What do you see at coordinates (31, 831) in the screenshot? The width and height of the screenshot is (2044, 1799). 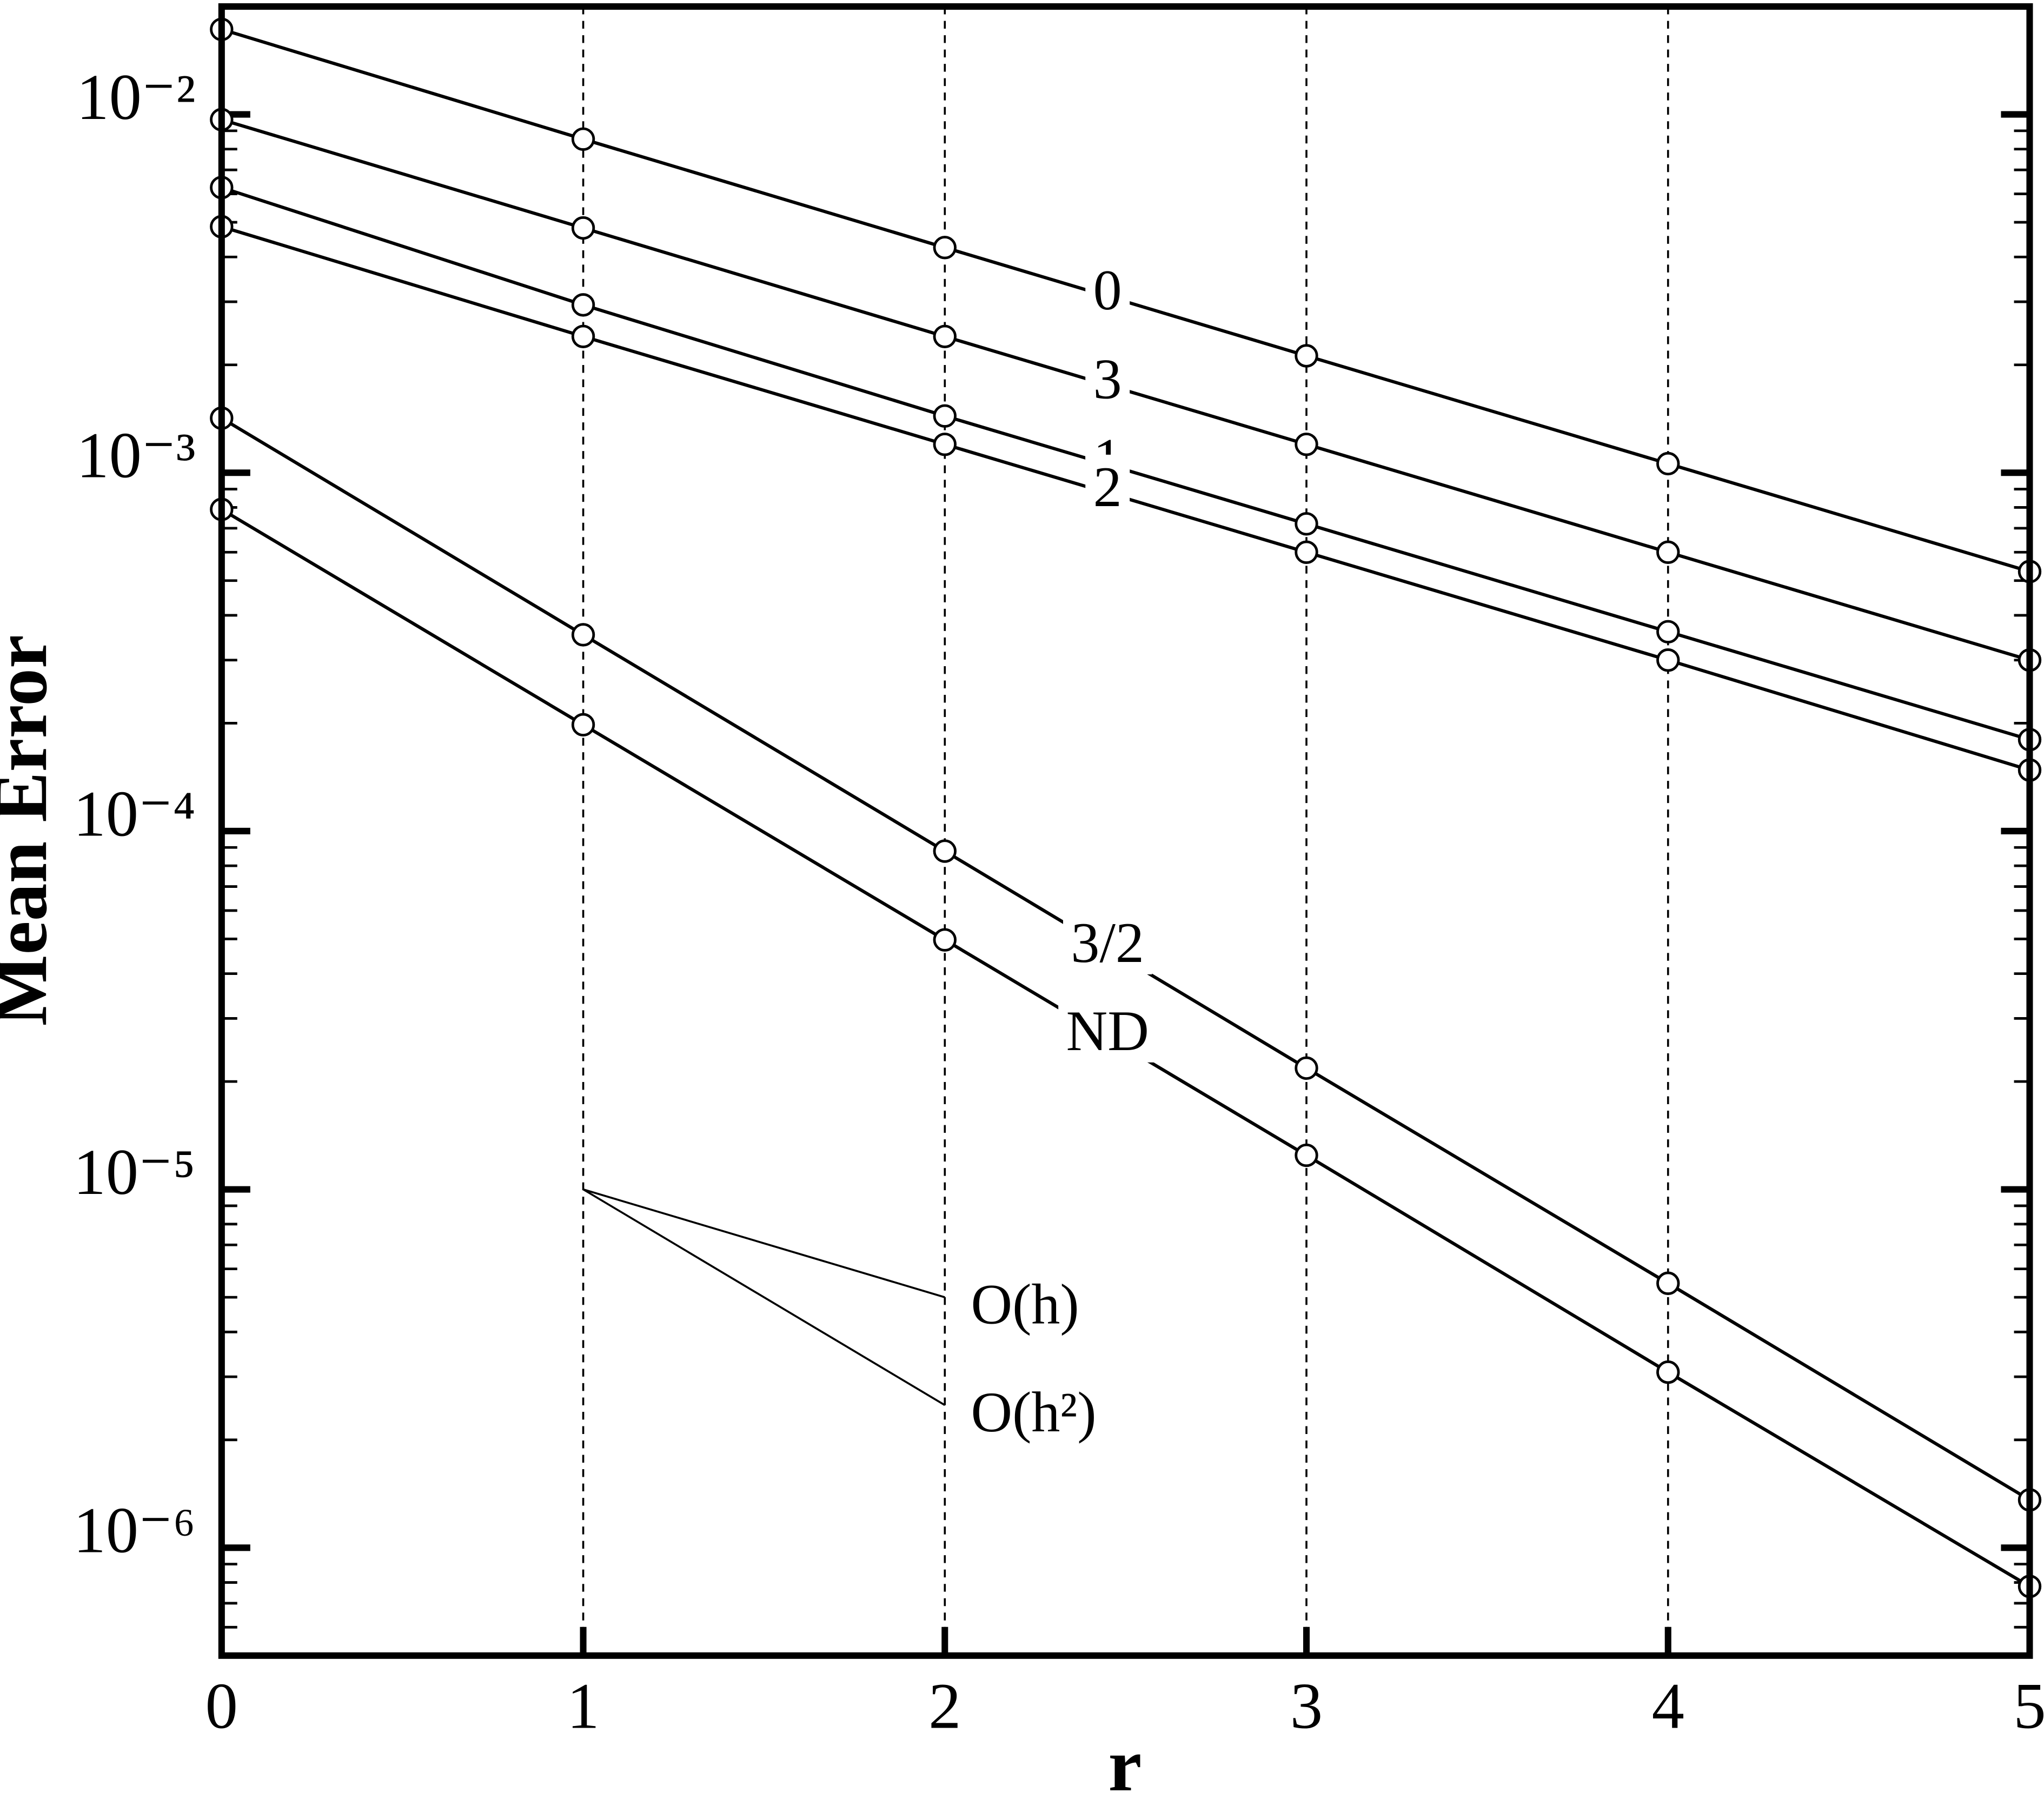 I see `y-axis-label: Mean Error` at bounding box center [31, 831].